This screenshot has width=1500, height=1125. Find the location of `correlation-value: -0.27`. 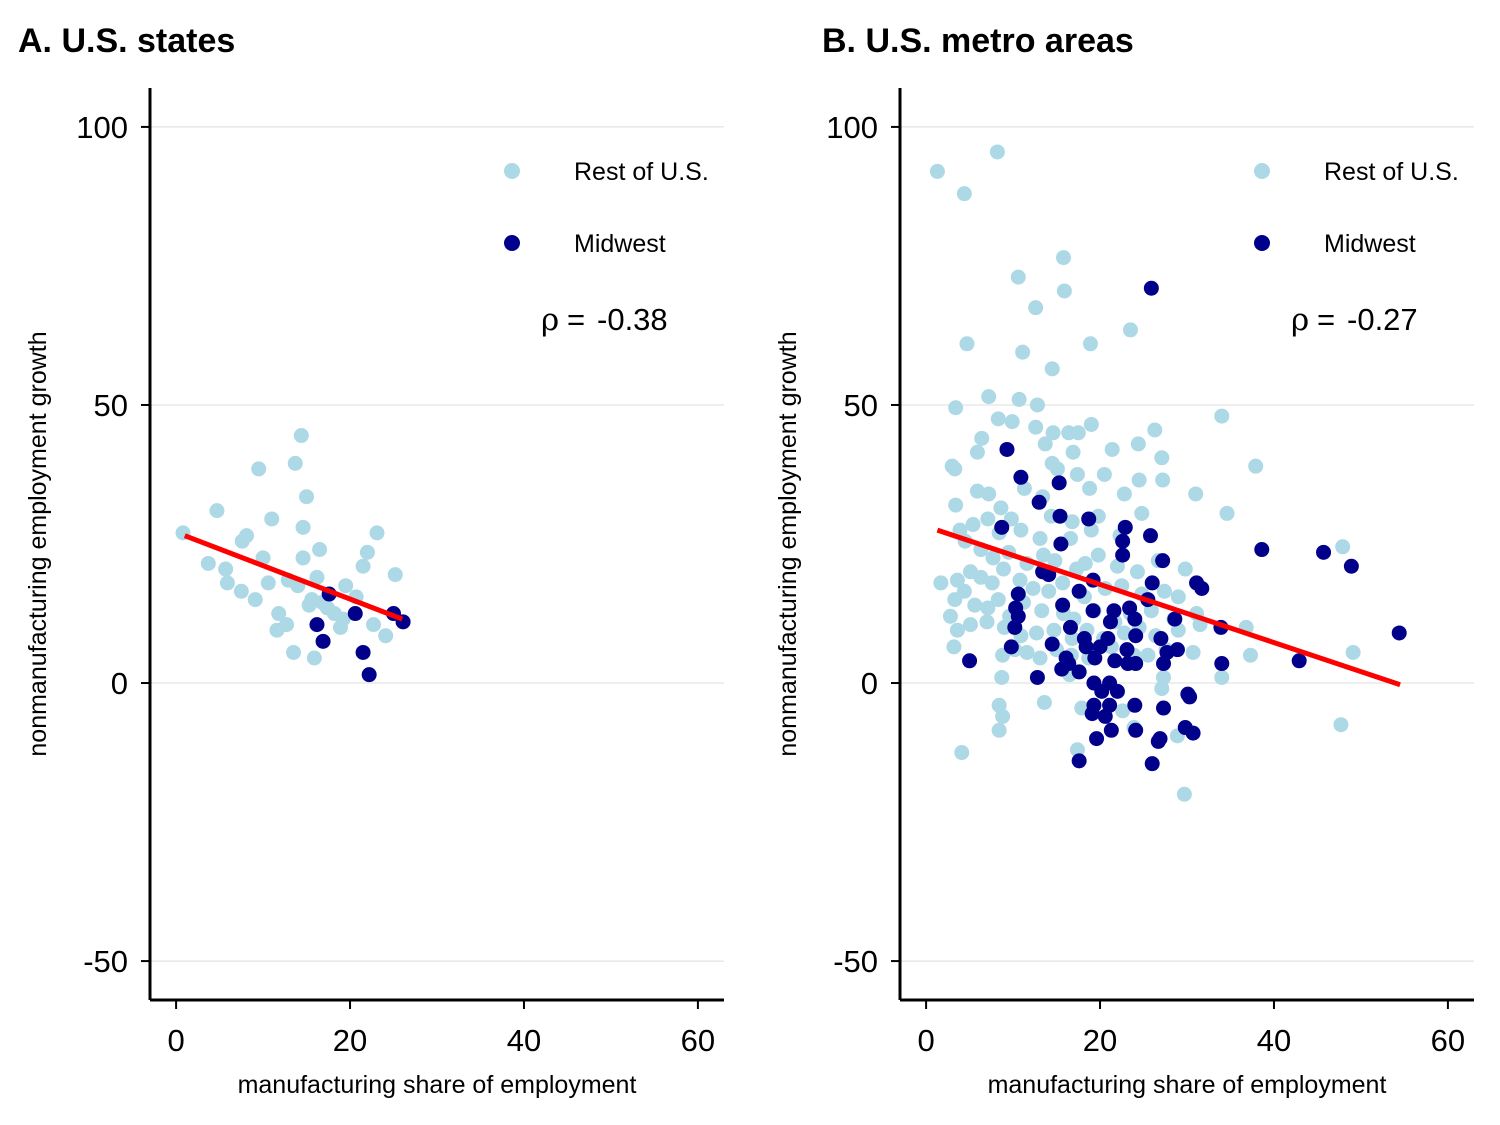

correlation-value: -0.27 is located at coordinates (1382, 319).